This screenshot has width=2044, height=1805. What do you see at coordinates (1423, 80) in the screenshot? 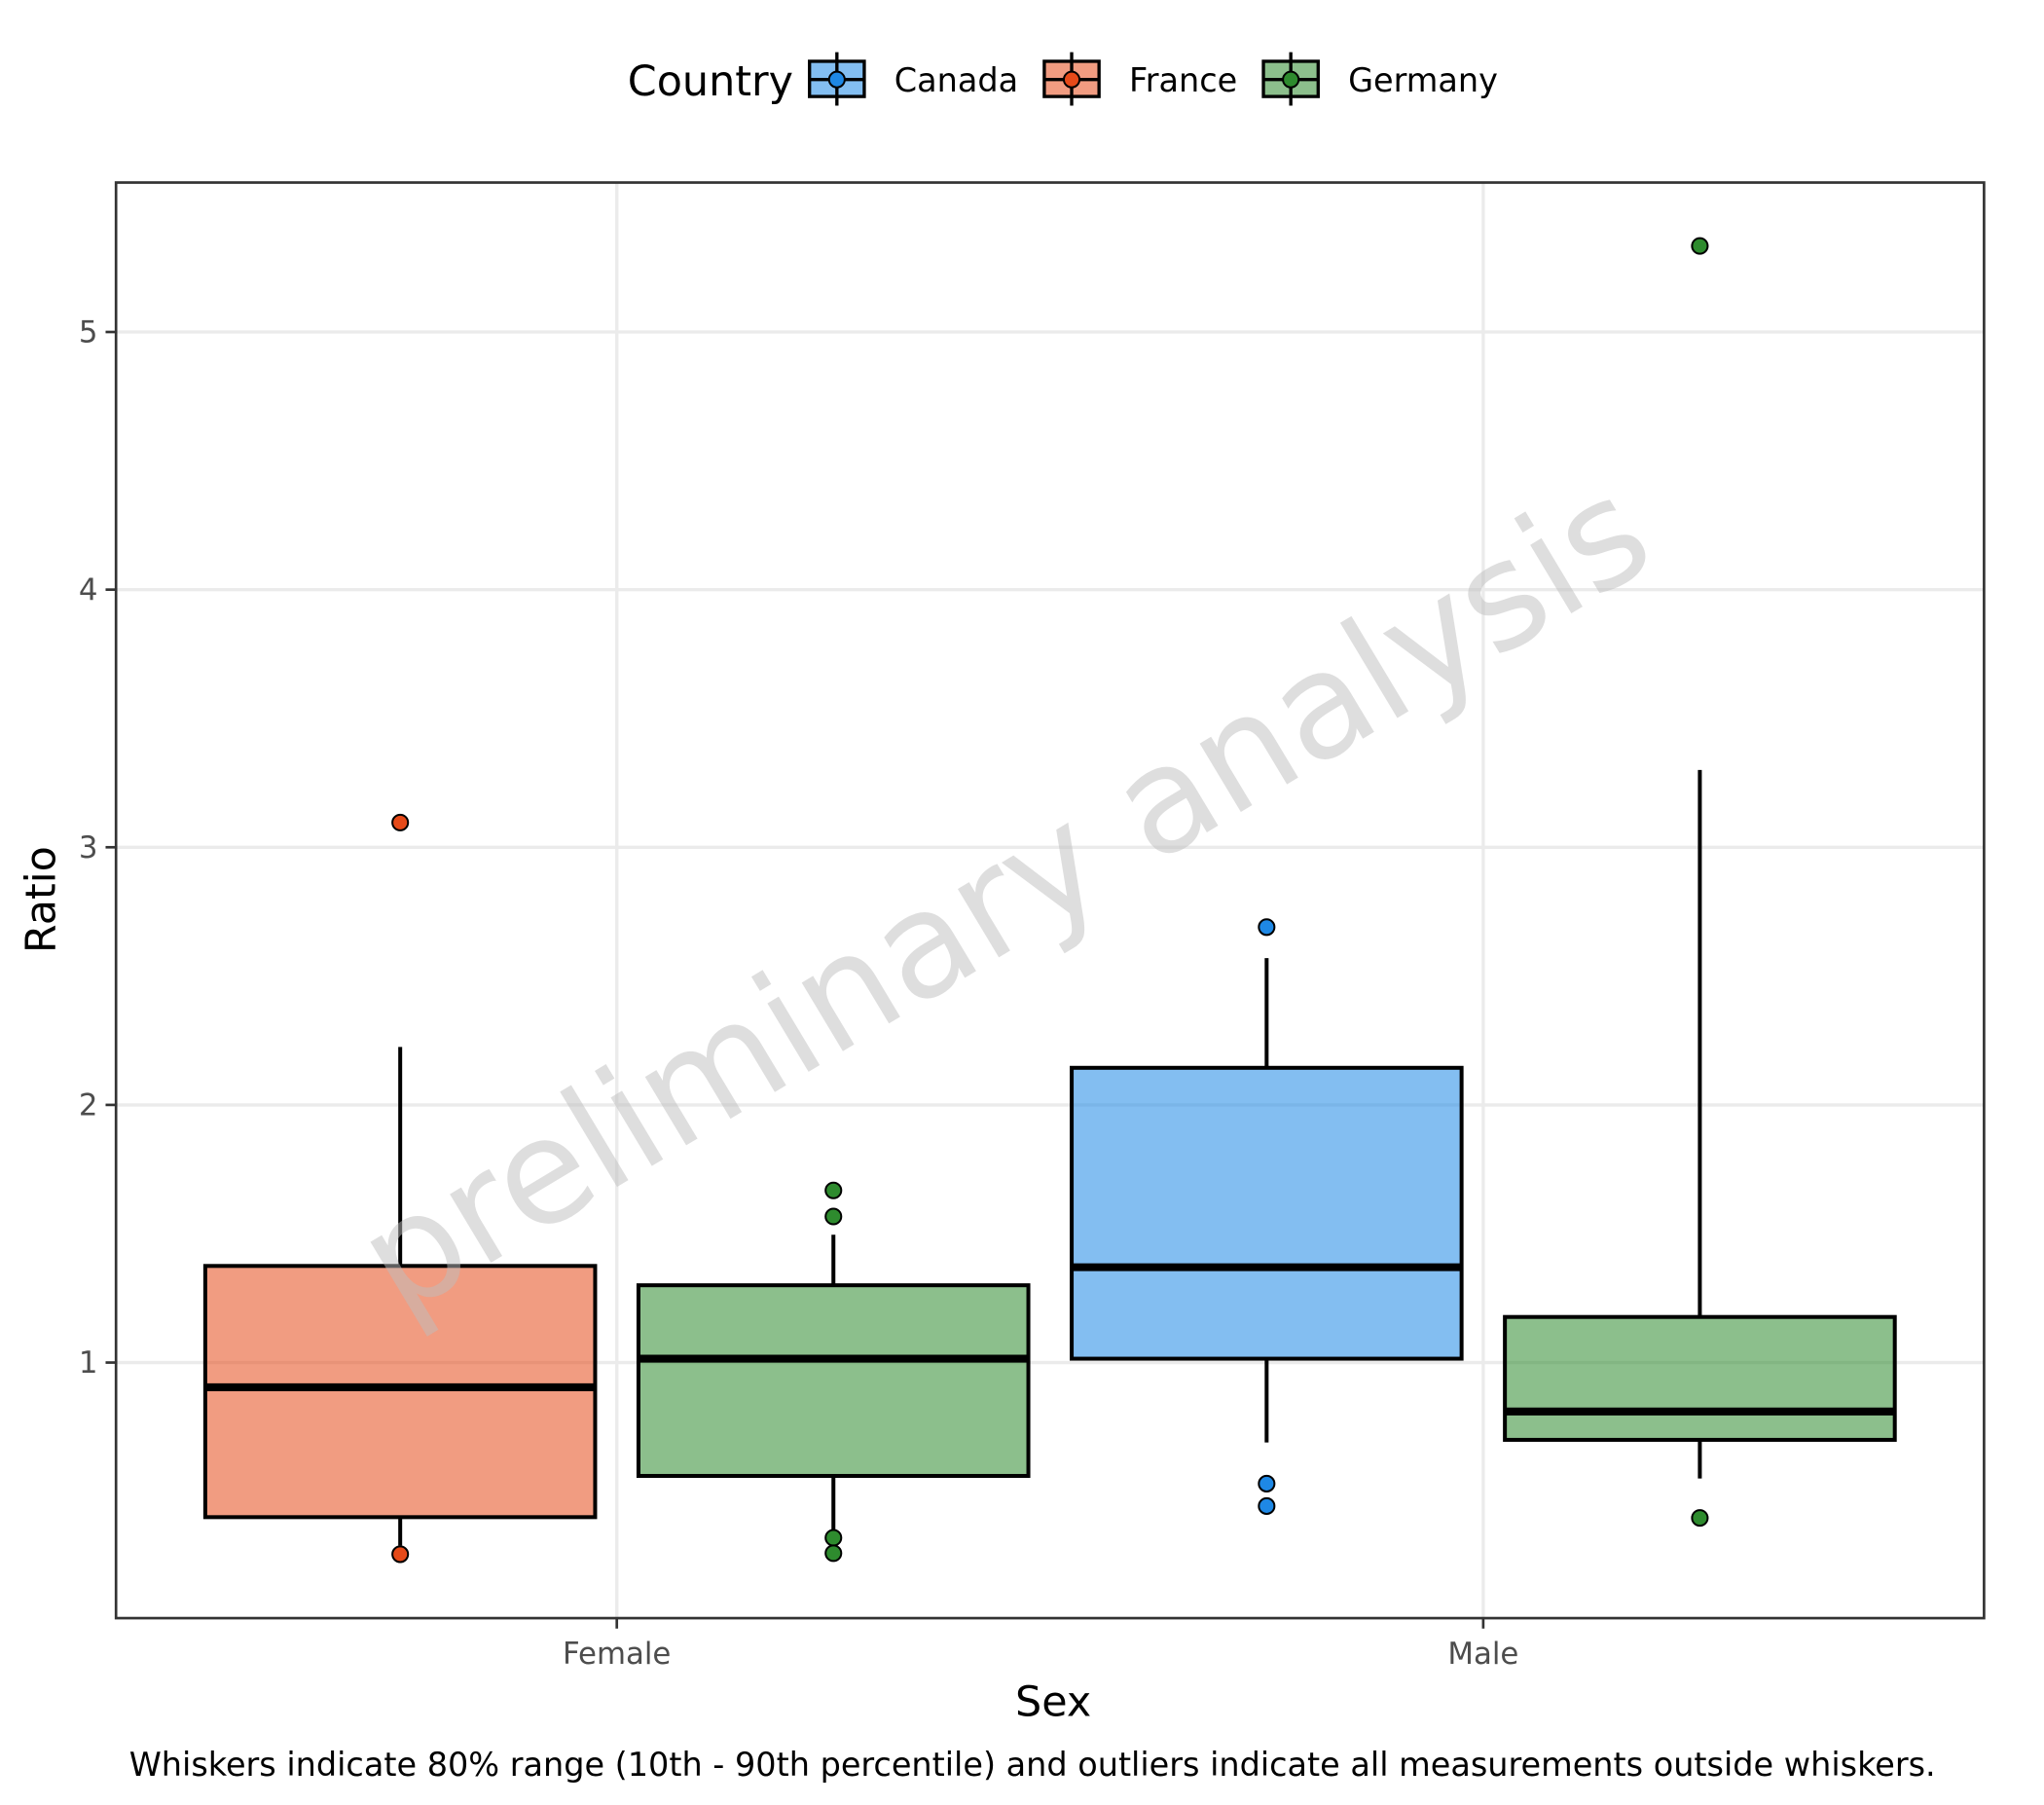
I see `legend-label: Germany` at bounding box center [1423, 80].